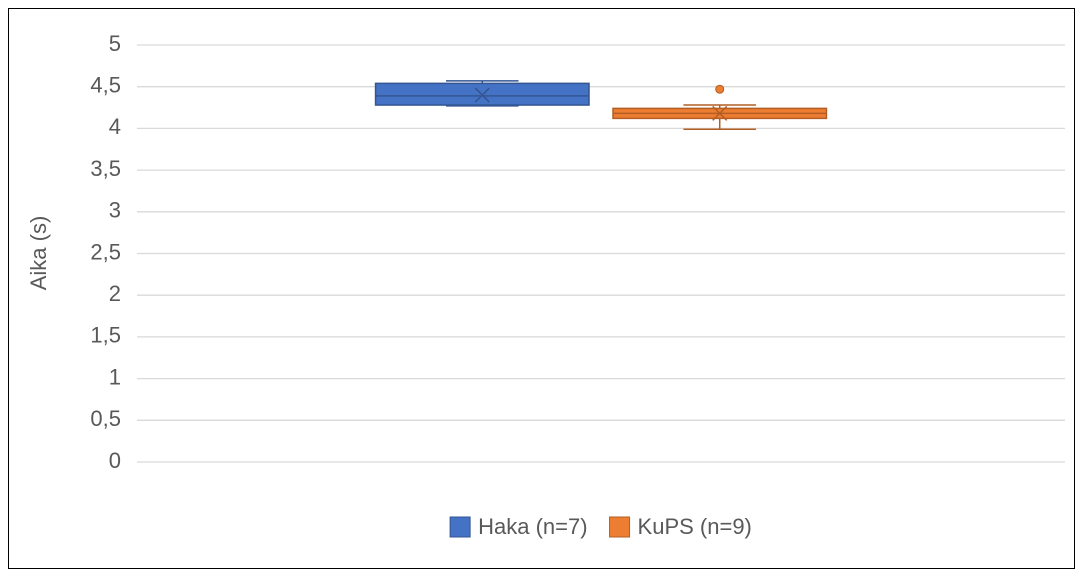 The width and height of the screenshot is (1083, 569). Describe the element at coordinates (105, 335) in the screenshot. I see `y-tick-label: 1,5` at that location.